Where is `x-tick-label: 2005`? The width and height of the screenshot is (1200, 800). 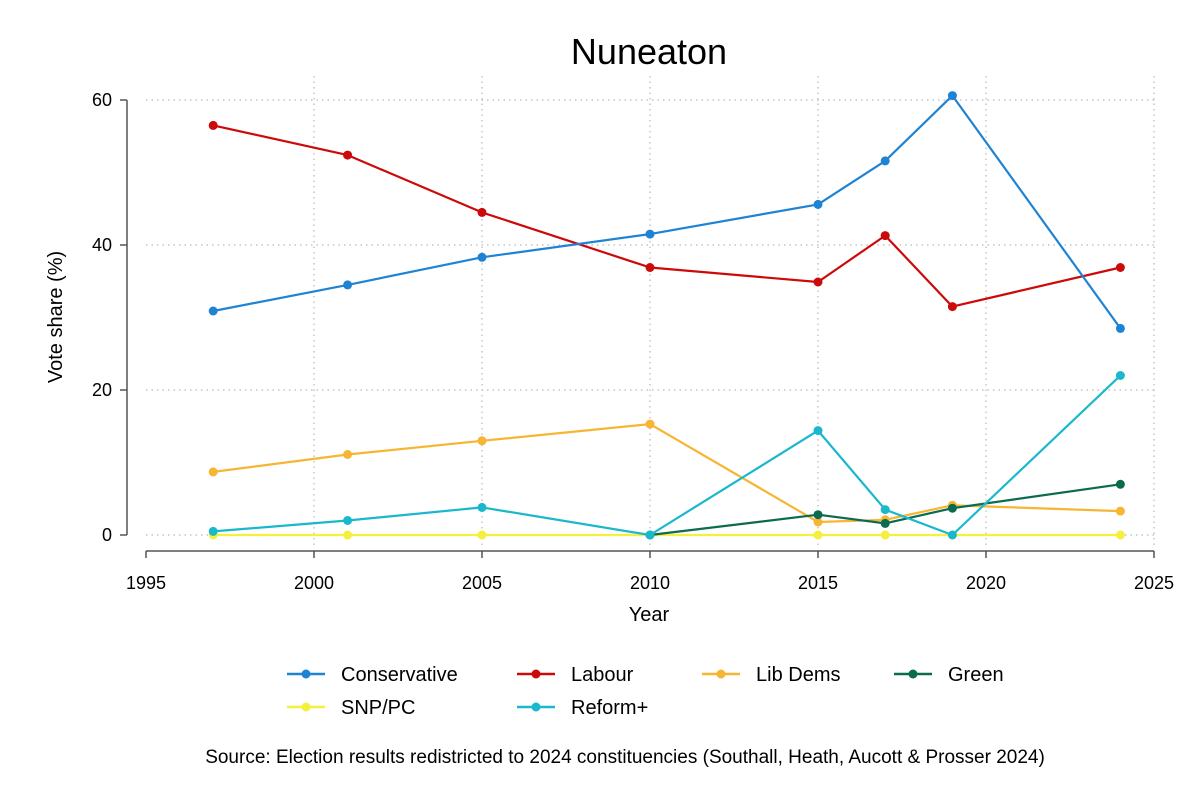
x-tick-label: 2005 is located at coordinates (482, 583).